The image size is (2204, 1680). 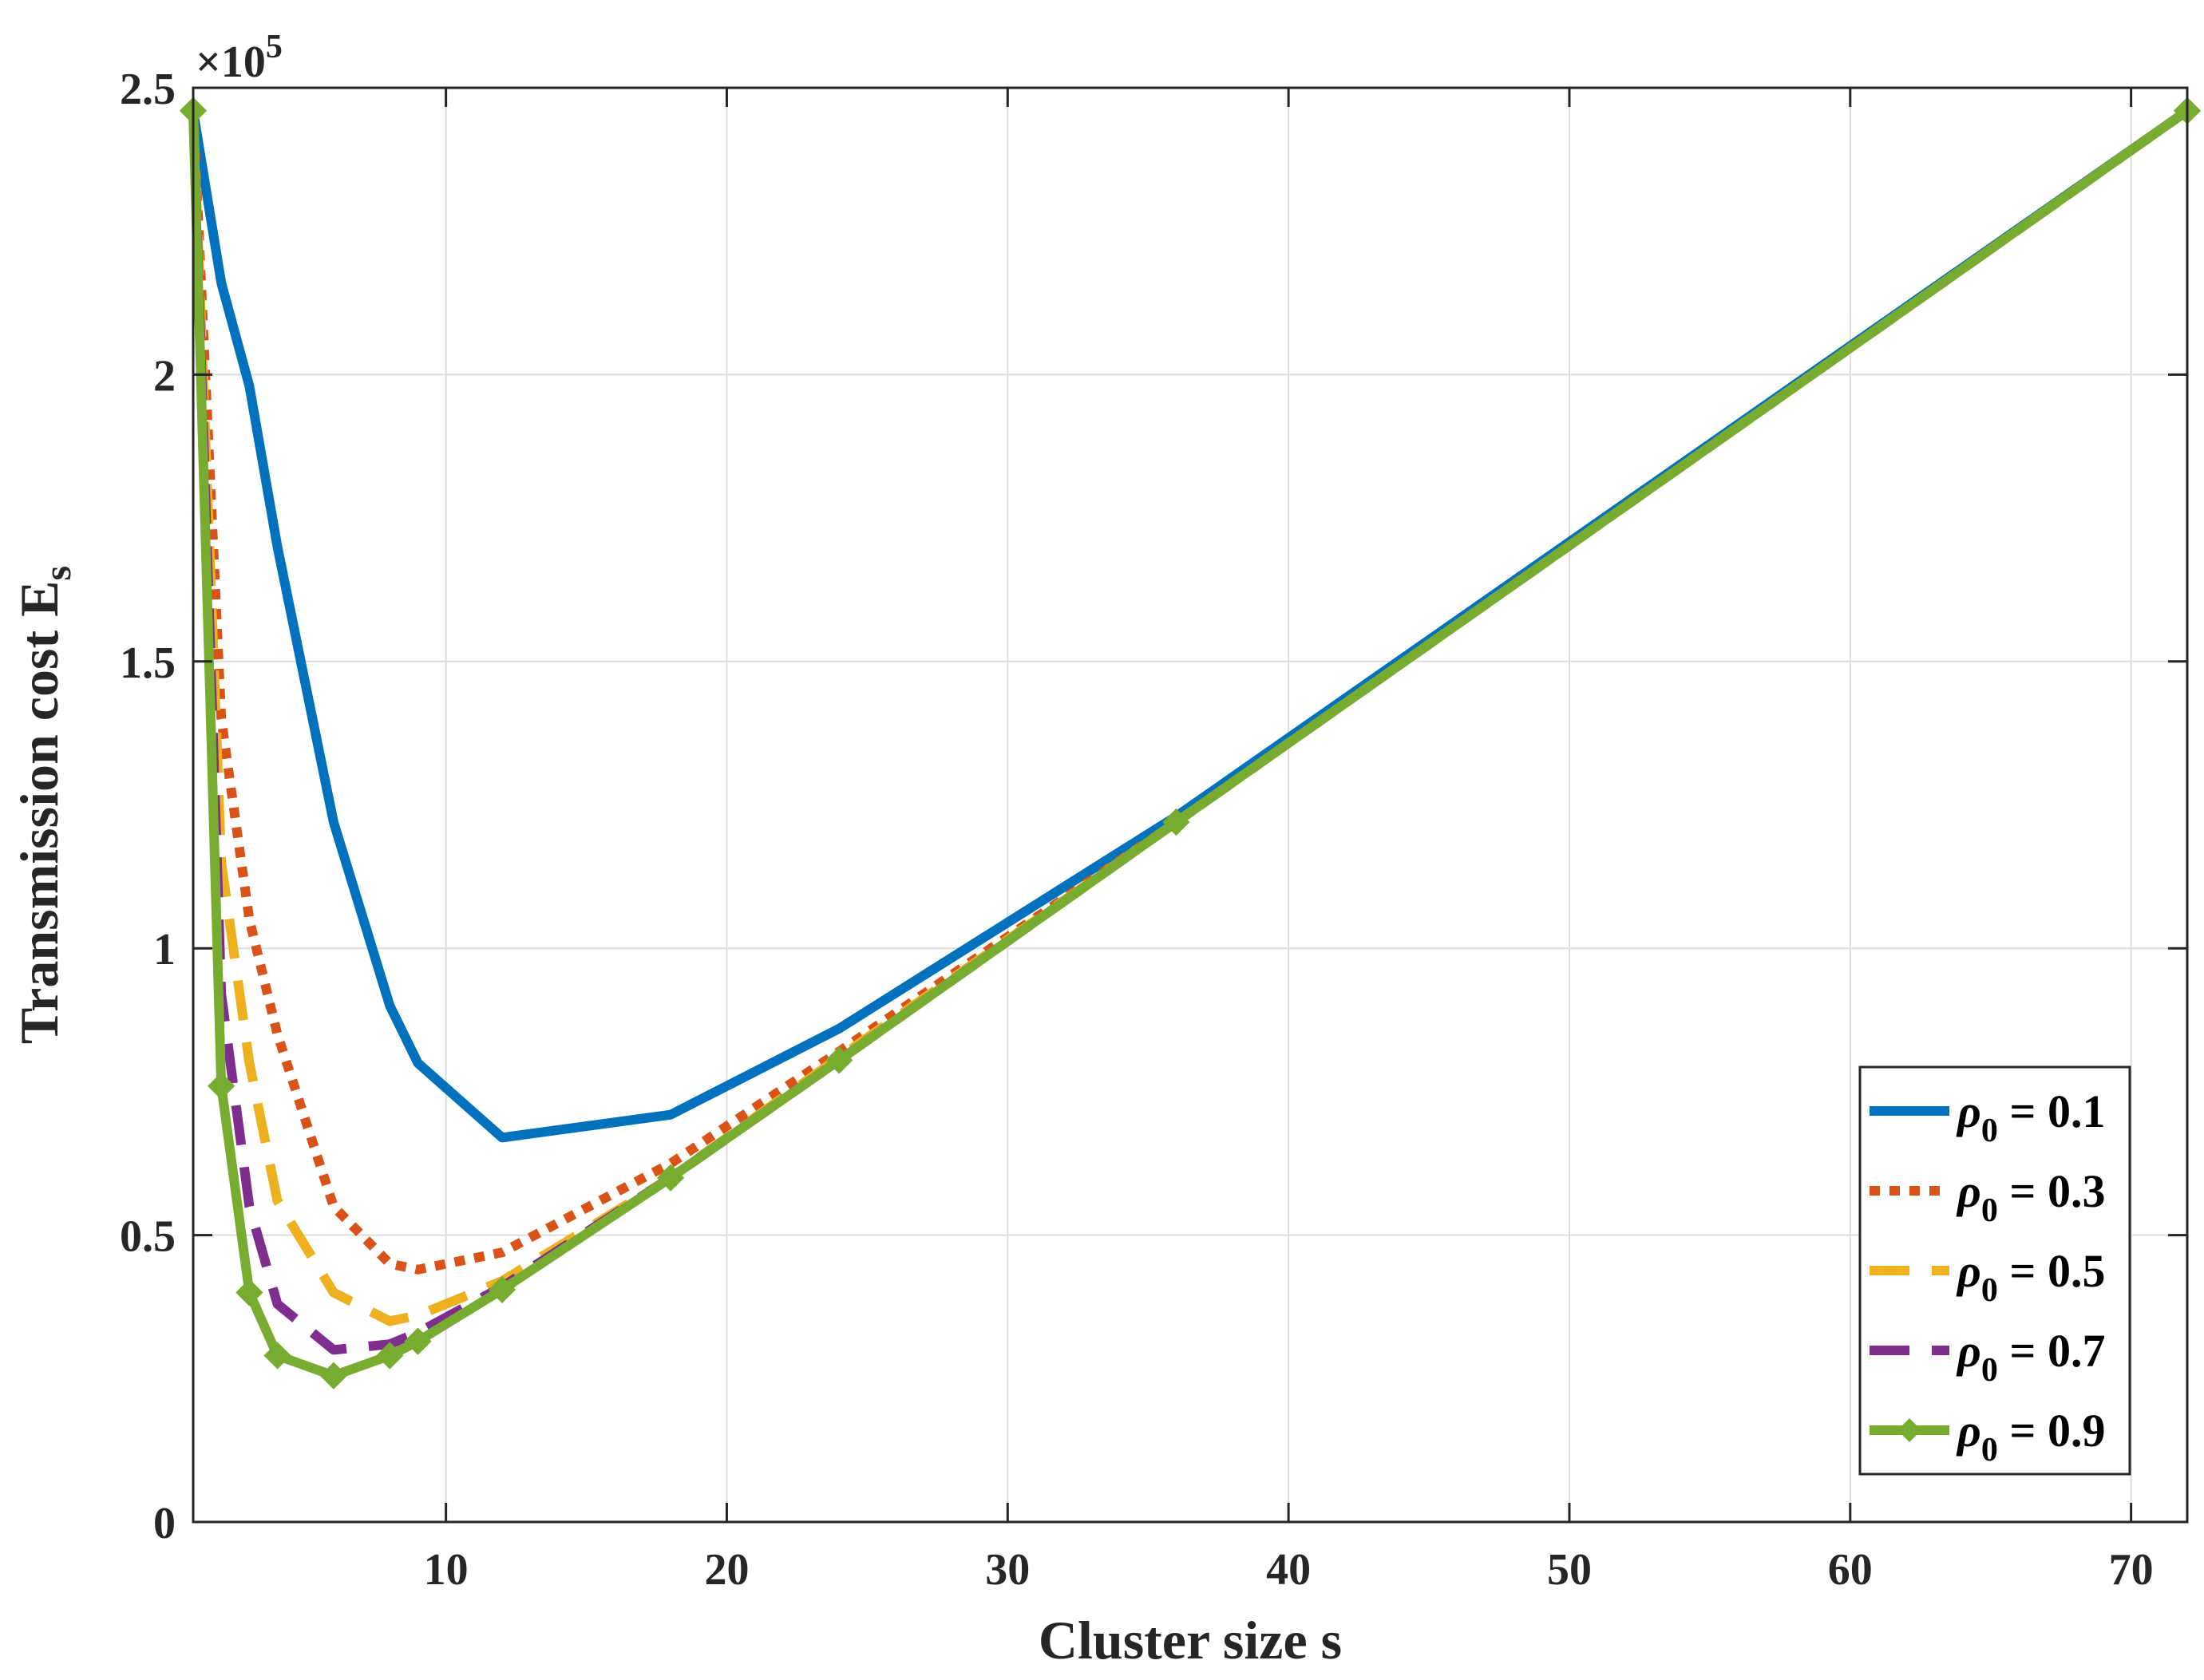 What do you see at coordinates (2030, 1277) in the screenshot?
I see `legend-label-2: ρ0 = 0.5` at bounding box center [2030, 1277].